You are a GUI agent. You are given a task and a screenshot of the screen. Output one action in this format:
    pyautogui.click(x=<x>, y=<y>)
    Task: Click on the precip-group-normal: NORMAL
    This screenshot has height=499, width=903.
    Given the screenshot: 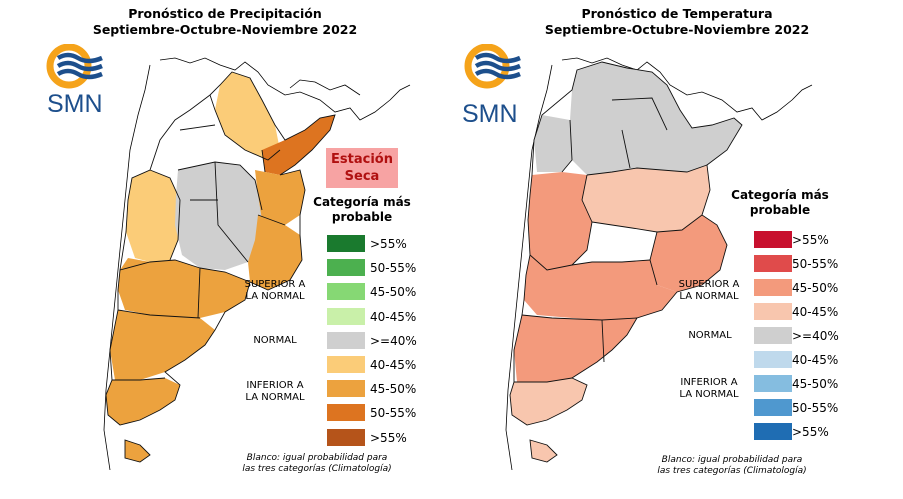 What is the action you would take?
    pyautogui.click(x=275, y=340)
    